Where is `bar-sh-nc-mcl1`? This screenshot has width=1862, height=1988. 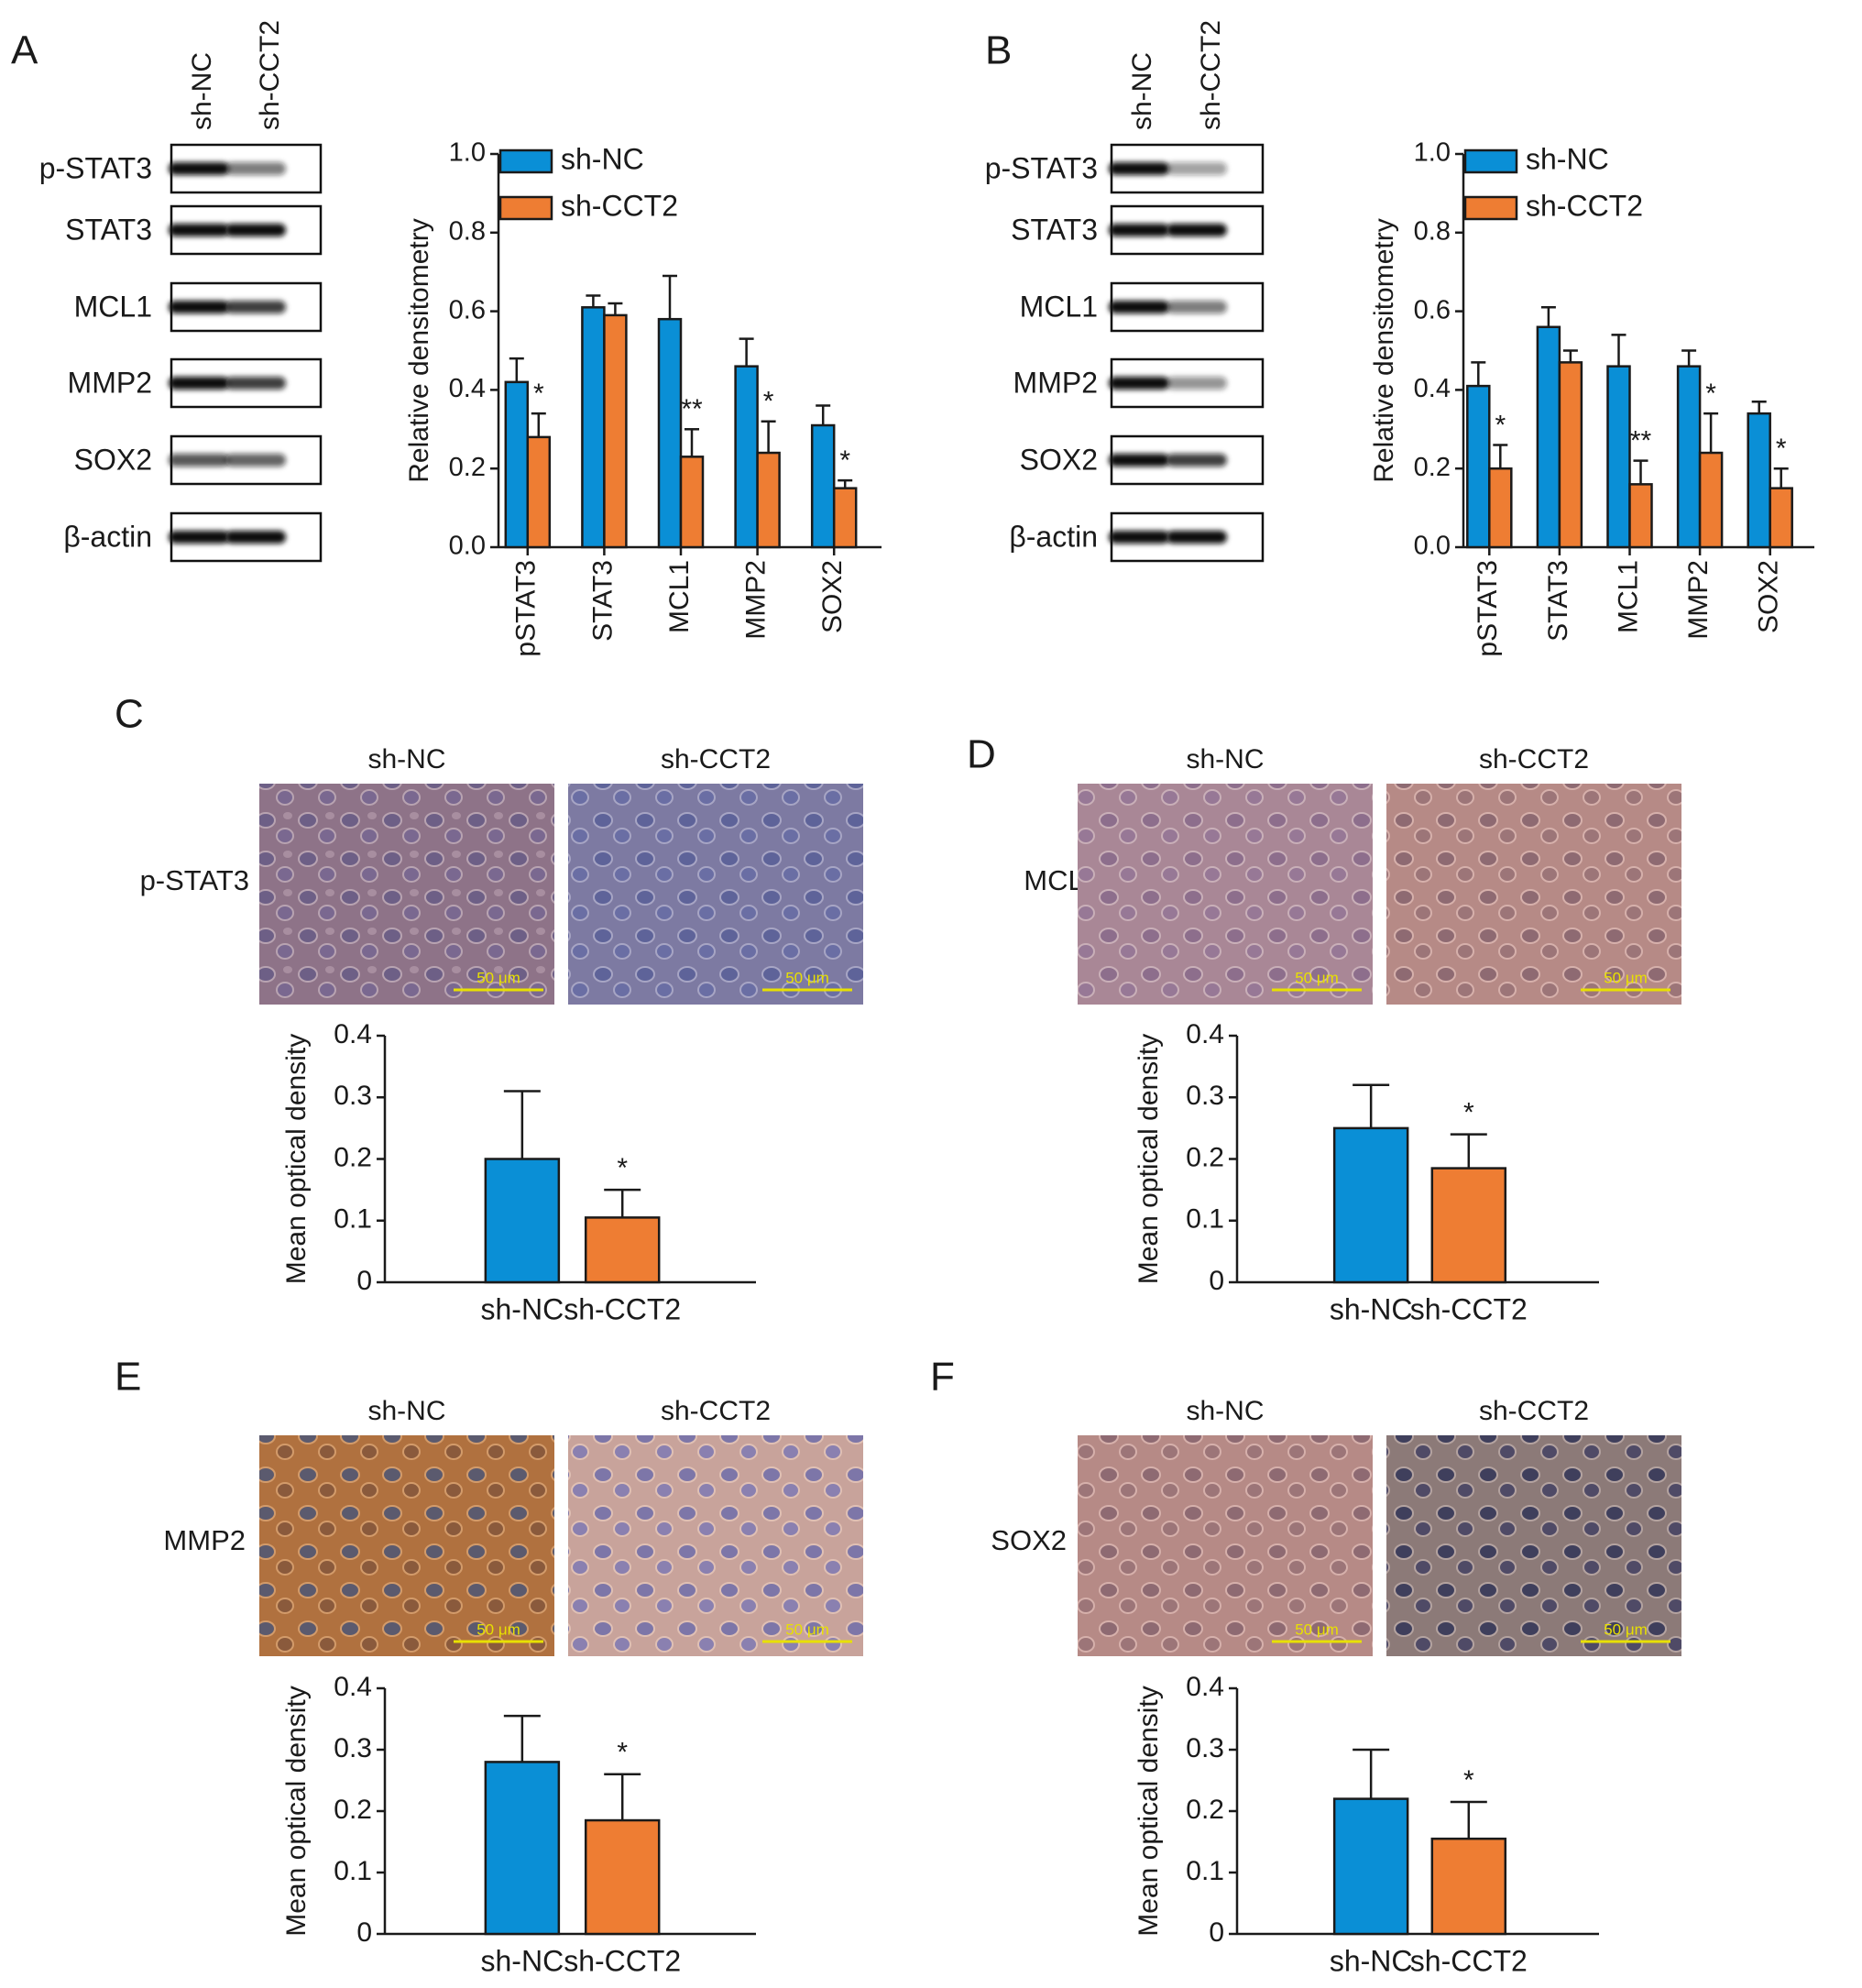
bar-sh-nc-mcl1 is located at coordinates (670, 433).